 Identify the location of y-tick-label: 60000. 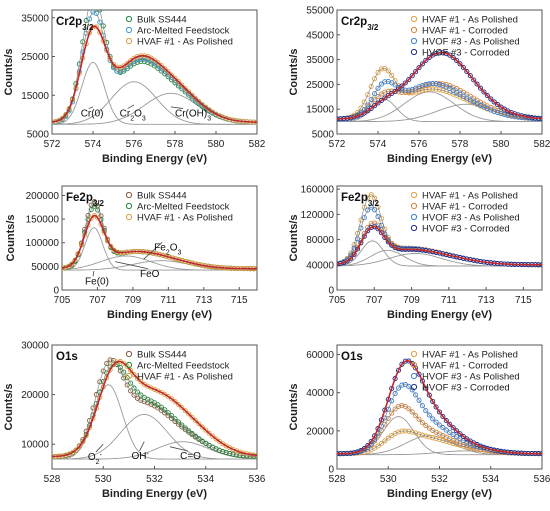
(320, 355).